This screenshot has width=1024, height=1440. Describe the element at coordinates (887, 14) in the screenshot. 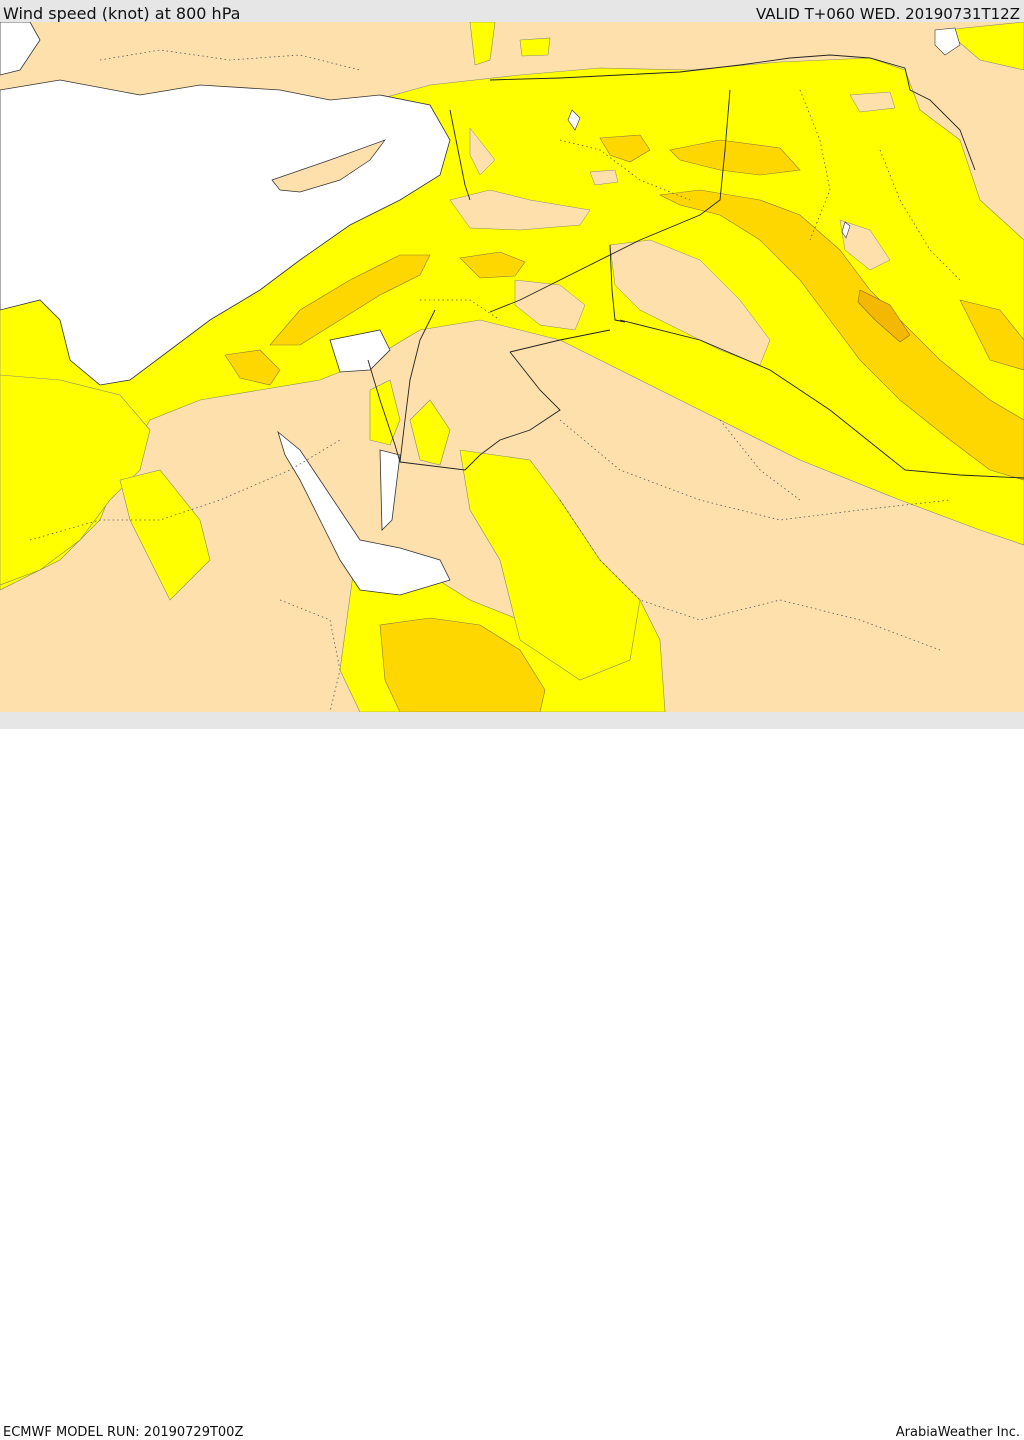

I see `valid-time-label: VALID T+060 WED. 20190731T12Z` at that location.